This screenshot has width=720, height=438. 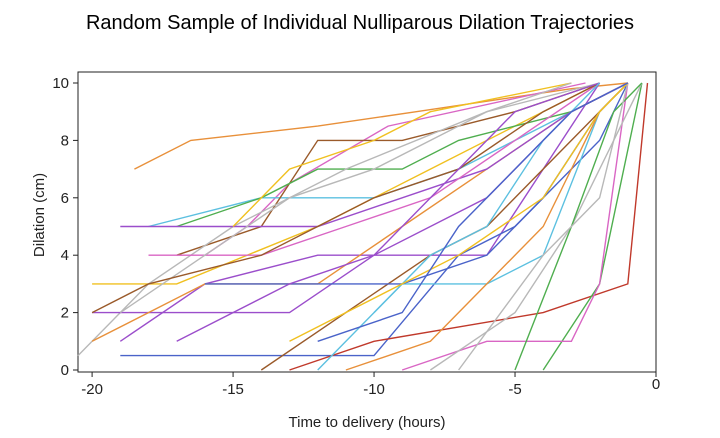 I want to click on x-ticks: -20 -15 -10 -5 0, so click(x=370, y=385).